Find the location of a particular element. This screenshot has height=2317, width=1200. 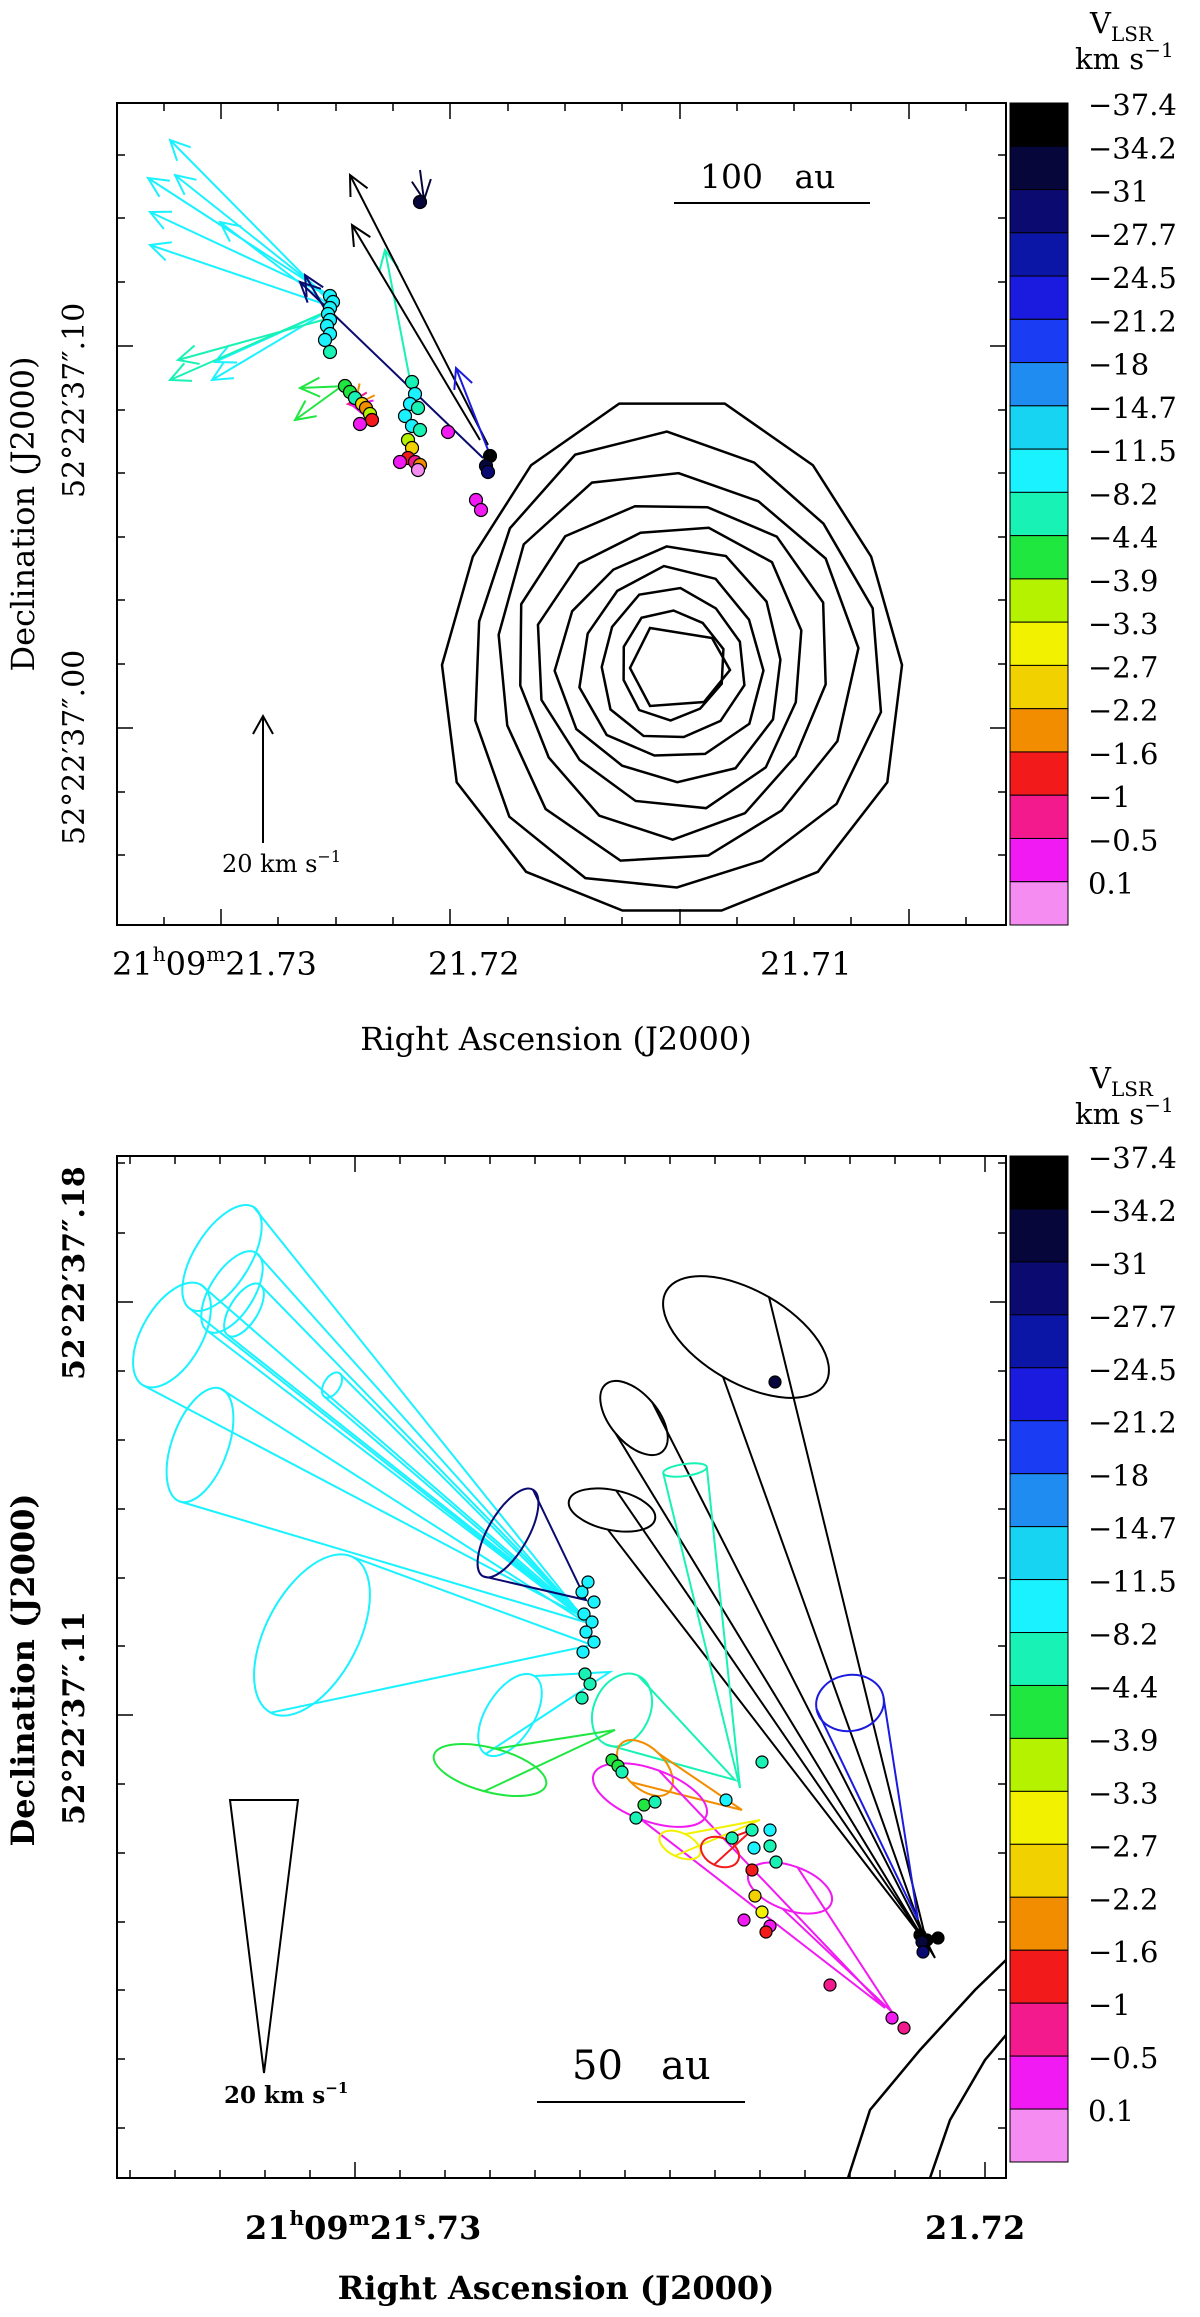

colorbar-level-label: −1 is located at coordinates (1109, 797).